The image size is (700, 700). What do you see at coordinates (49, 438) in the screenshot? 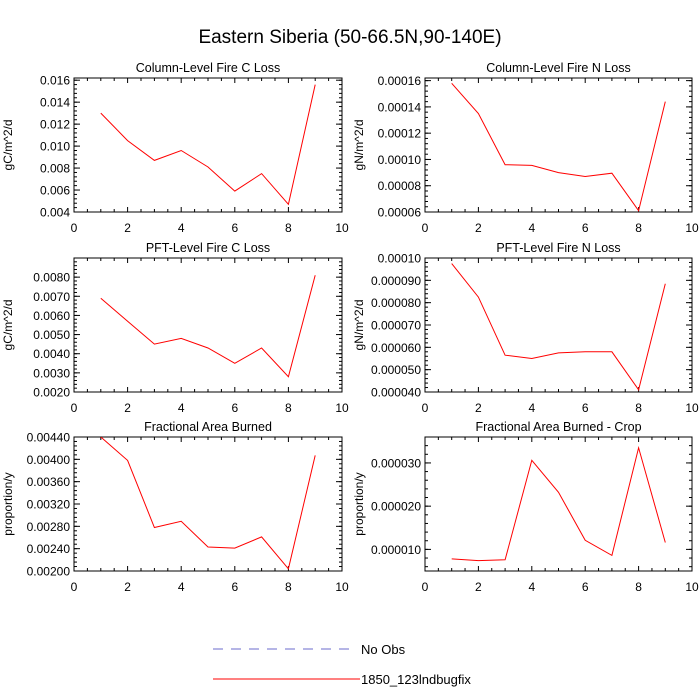
I see `y-tick-label: 0.00440` at bounding box center [49, 438].